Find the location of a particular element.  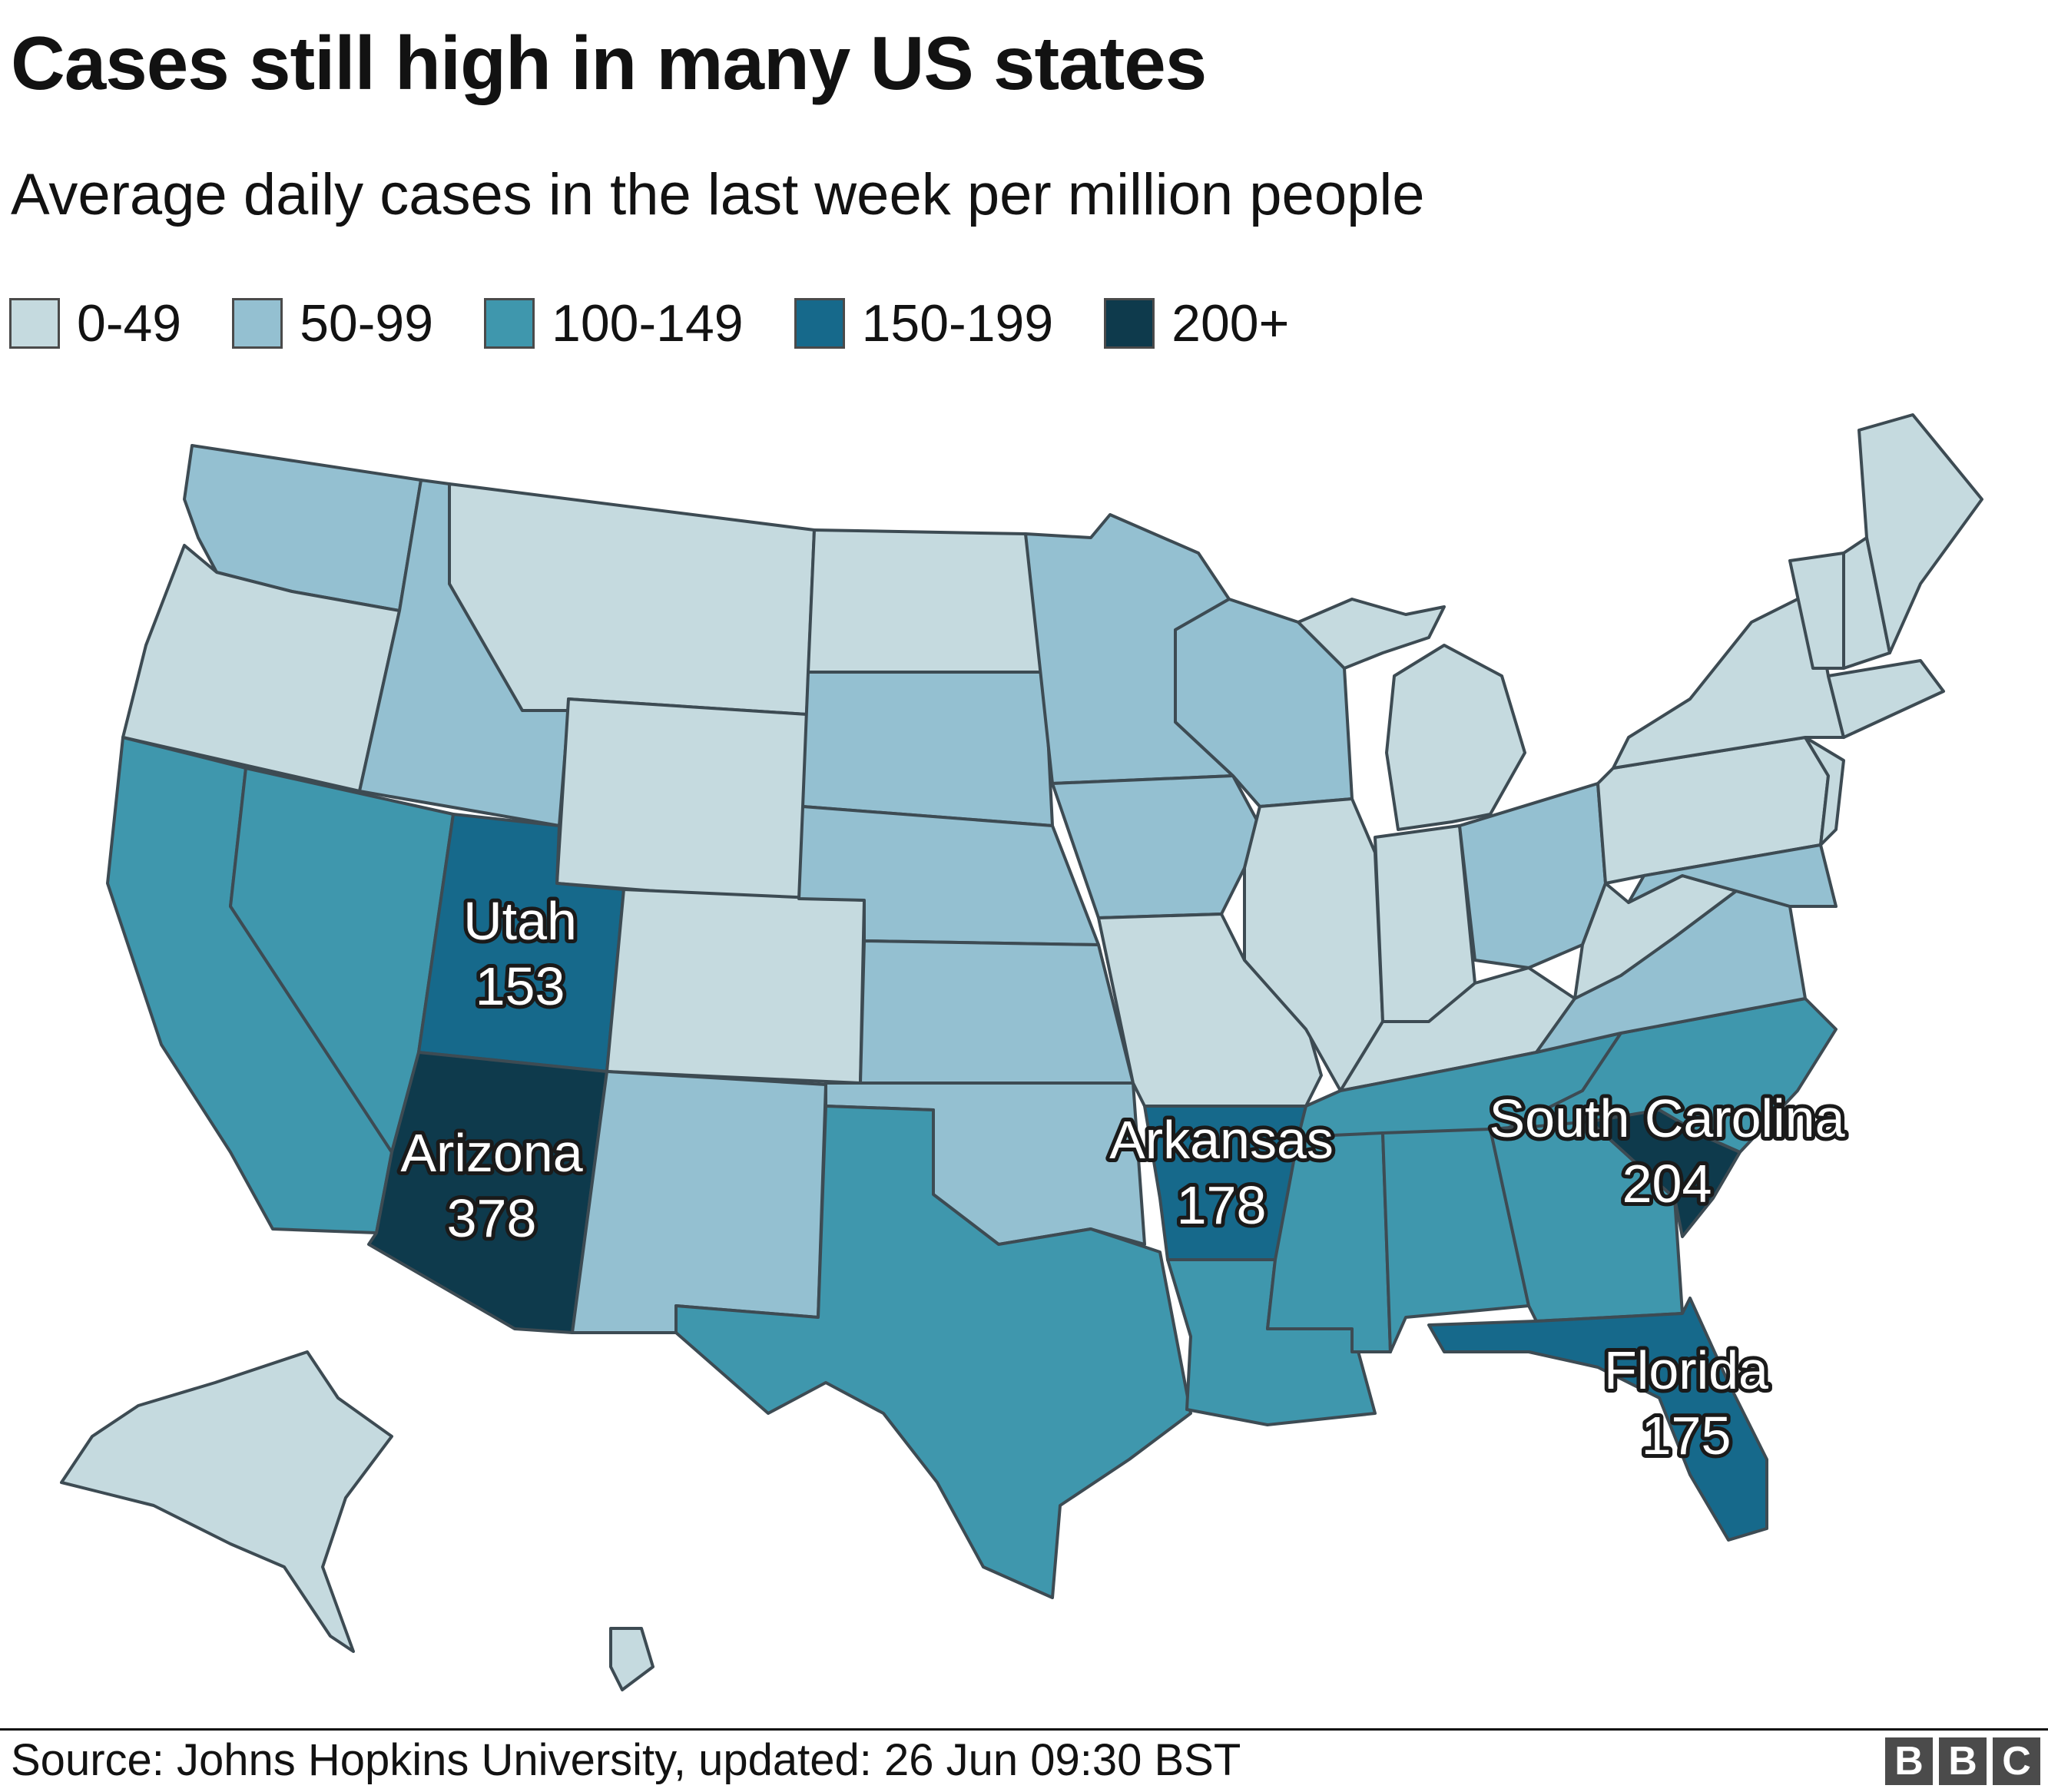

legend-label: 100-149 is located at coordinates (648, 323).